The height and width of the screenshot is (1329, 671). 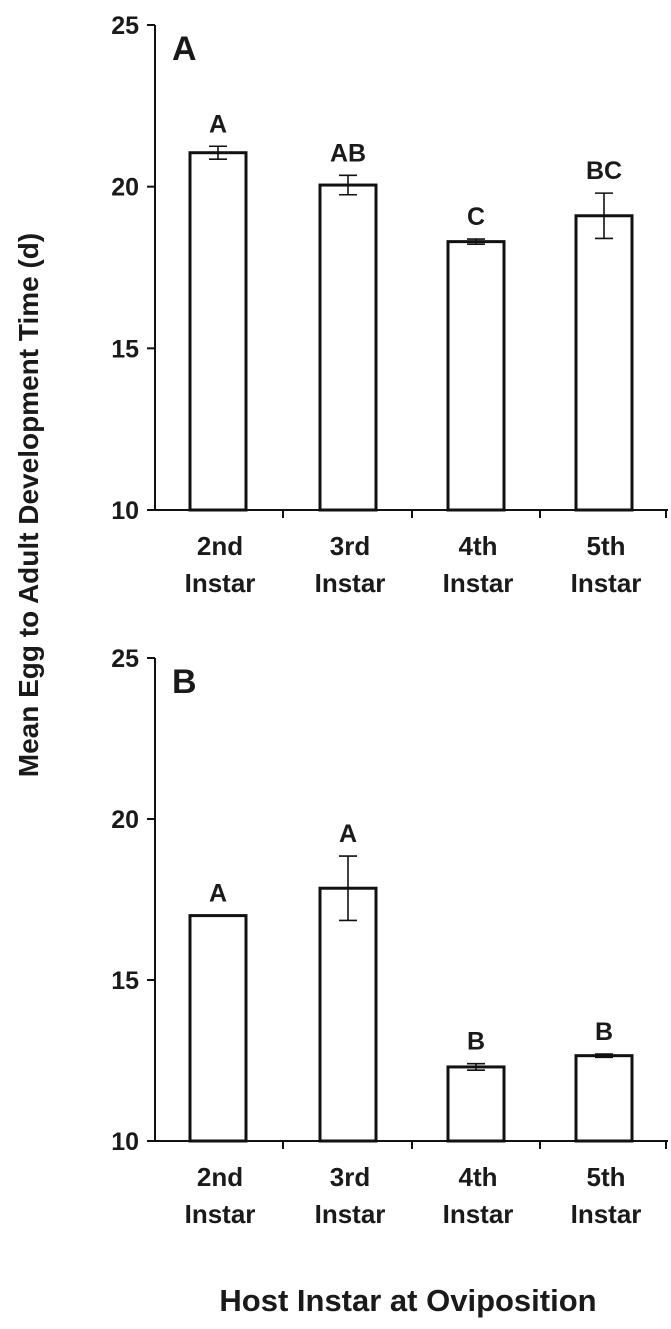 I want to click on y-tick-label-b-10: 10, so click(x=125, y=1142).